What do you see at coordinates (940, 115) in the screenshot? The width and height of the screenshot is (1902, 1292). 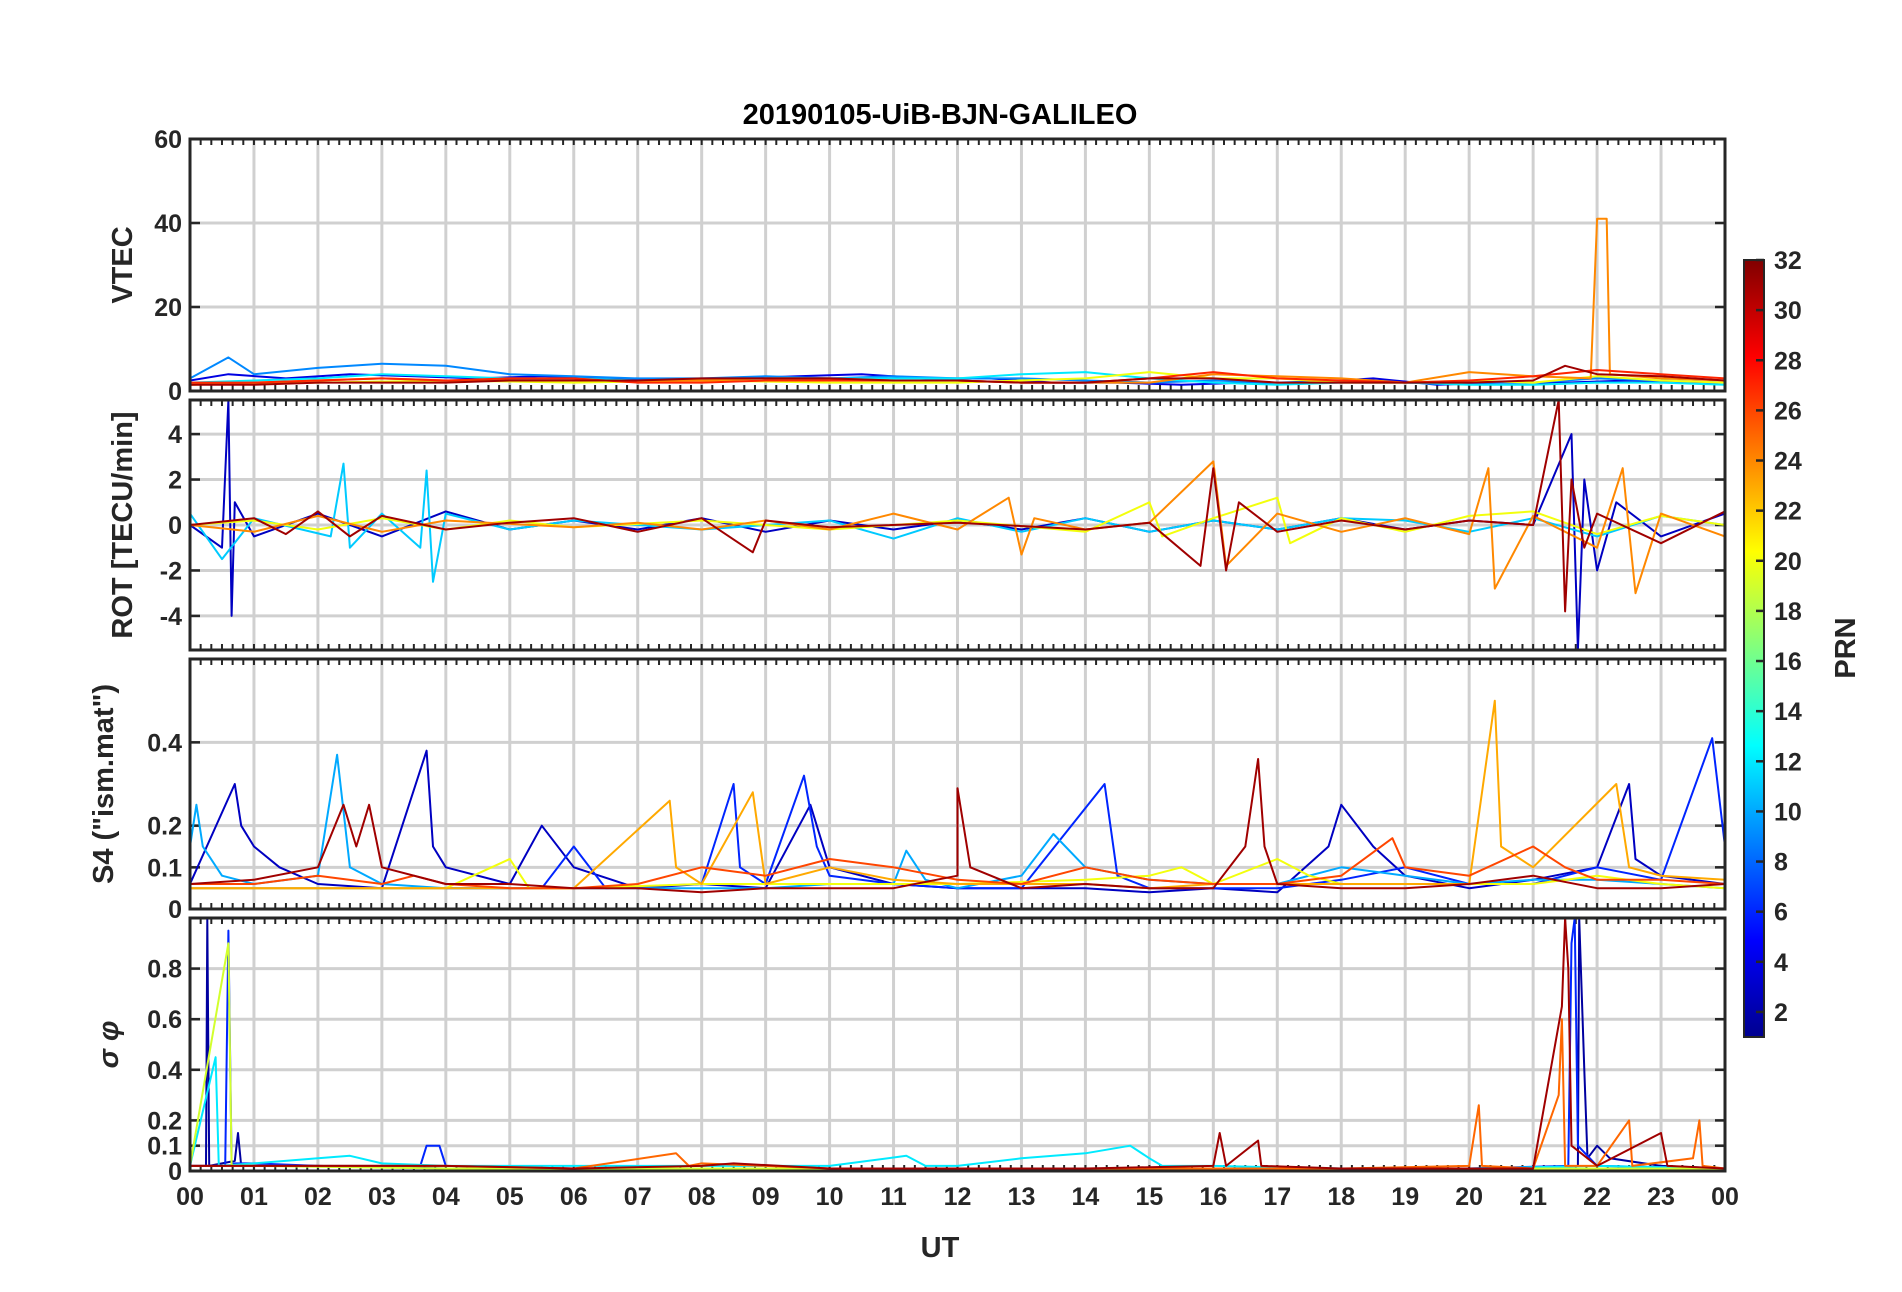 I see `chart-title: 20190105-UiB-BJN-GALILEO` at bounding box center [940, 115].